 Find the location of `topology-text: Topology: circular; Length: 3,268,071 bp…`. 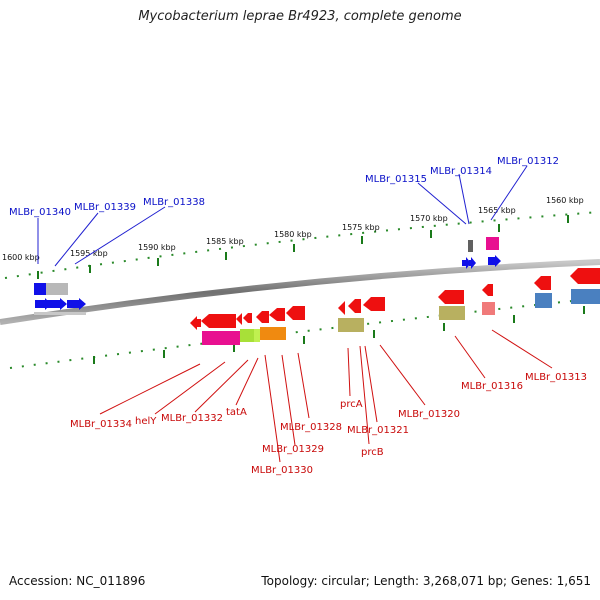

topology-text: Topology: circular; Length: 3,268,071 bp… is located at coordinates (426, 581).